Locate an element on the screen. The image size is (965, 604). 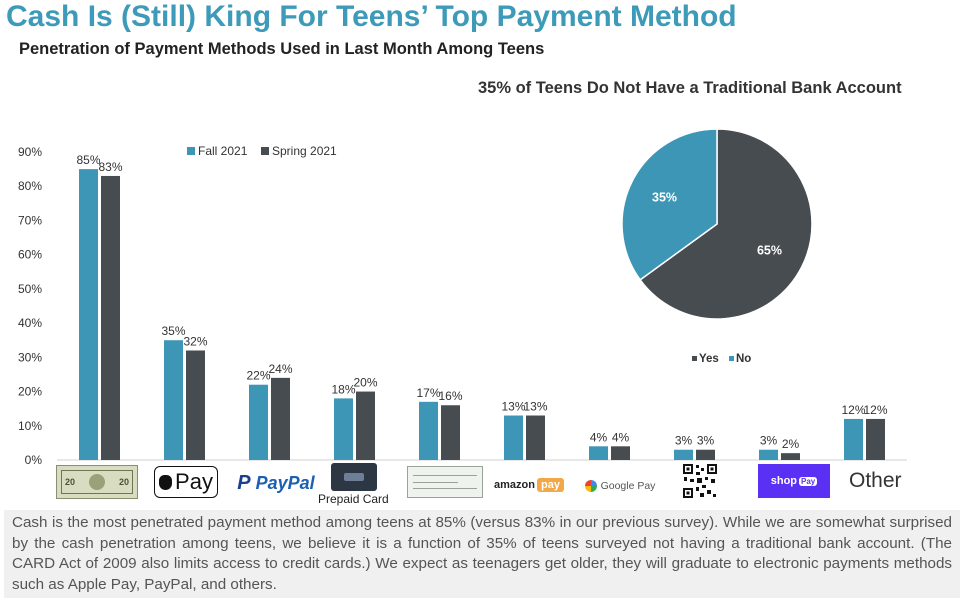
data-label: 17% is located at coordinates (428, 393).